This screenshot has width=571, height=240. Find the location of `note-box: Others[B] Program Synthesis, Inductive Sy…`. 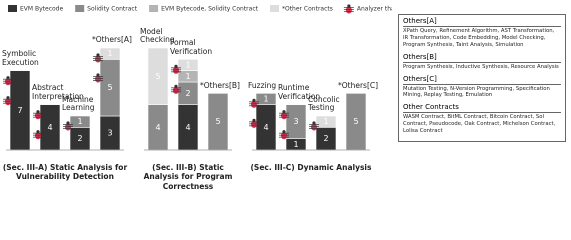

note-box: Others[B] Program Synthesis, Inductive Sy… is located at coordinates (482, 62).